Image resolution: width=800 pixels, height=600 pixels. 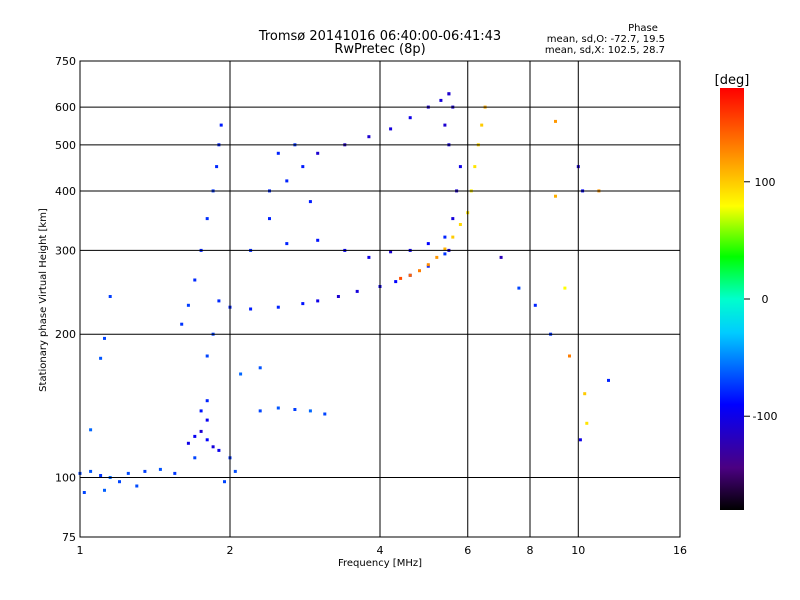 What do you see at coordinates (65, 191) in the screenshot?
I see `y-tick-label: 400` at bounding box center [65, 191].